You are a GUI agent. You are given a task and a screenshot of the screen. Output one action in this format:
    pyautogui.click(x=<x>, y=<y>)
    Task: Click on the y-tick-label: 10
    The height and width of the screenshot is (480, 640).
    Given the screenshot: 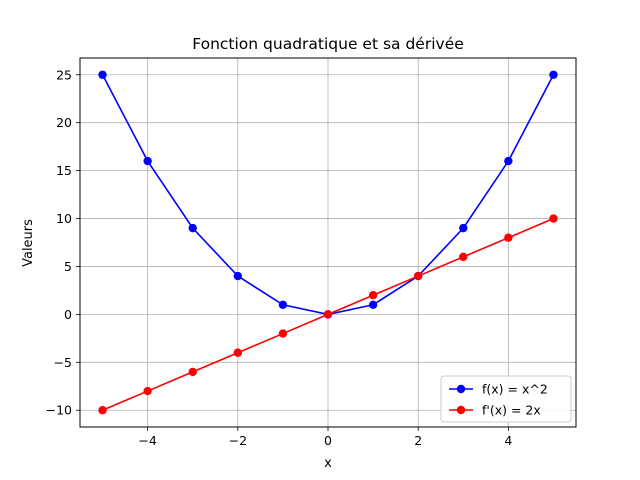 What is the action you would take?
    pyautogui.click(x=64, y=218)
    